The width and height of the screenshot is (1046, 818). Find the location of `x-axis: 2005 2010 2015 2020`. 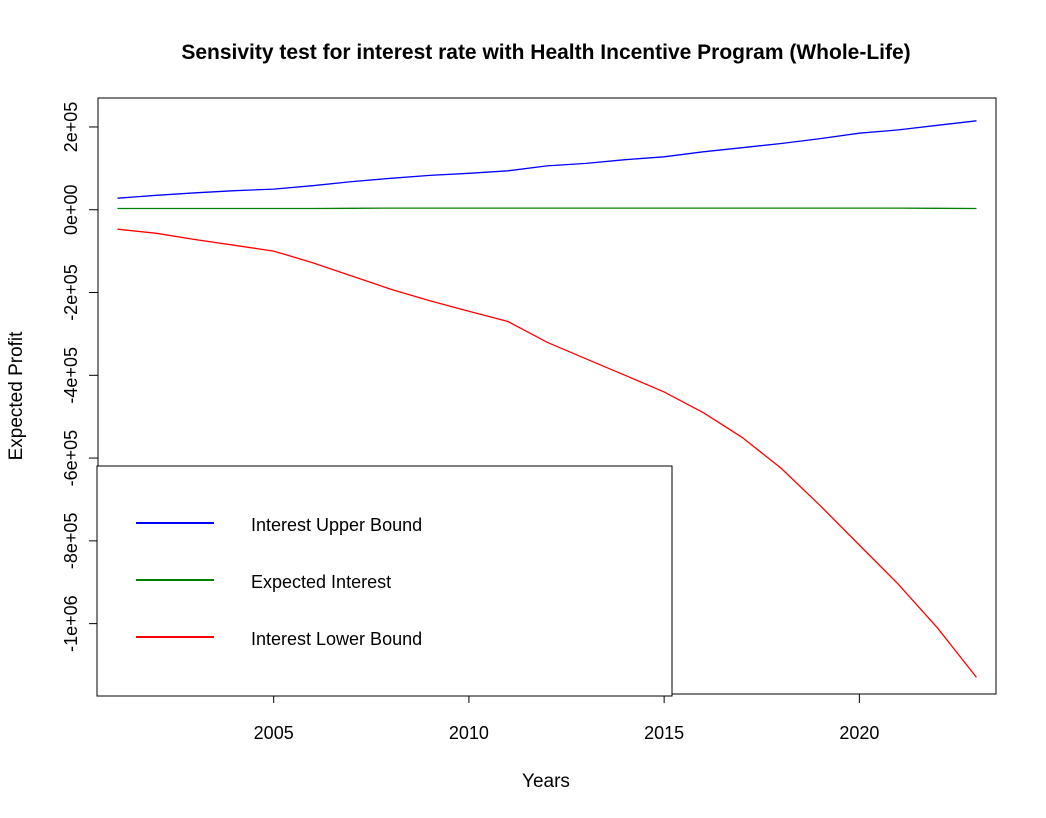

x-axis: 2005 2010 2015 2020 is located at coordinates (566, 718).